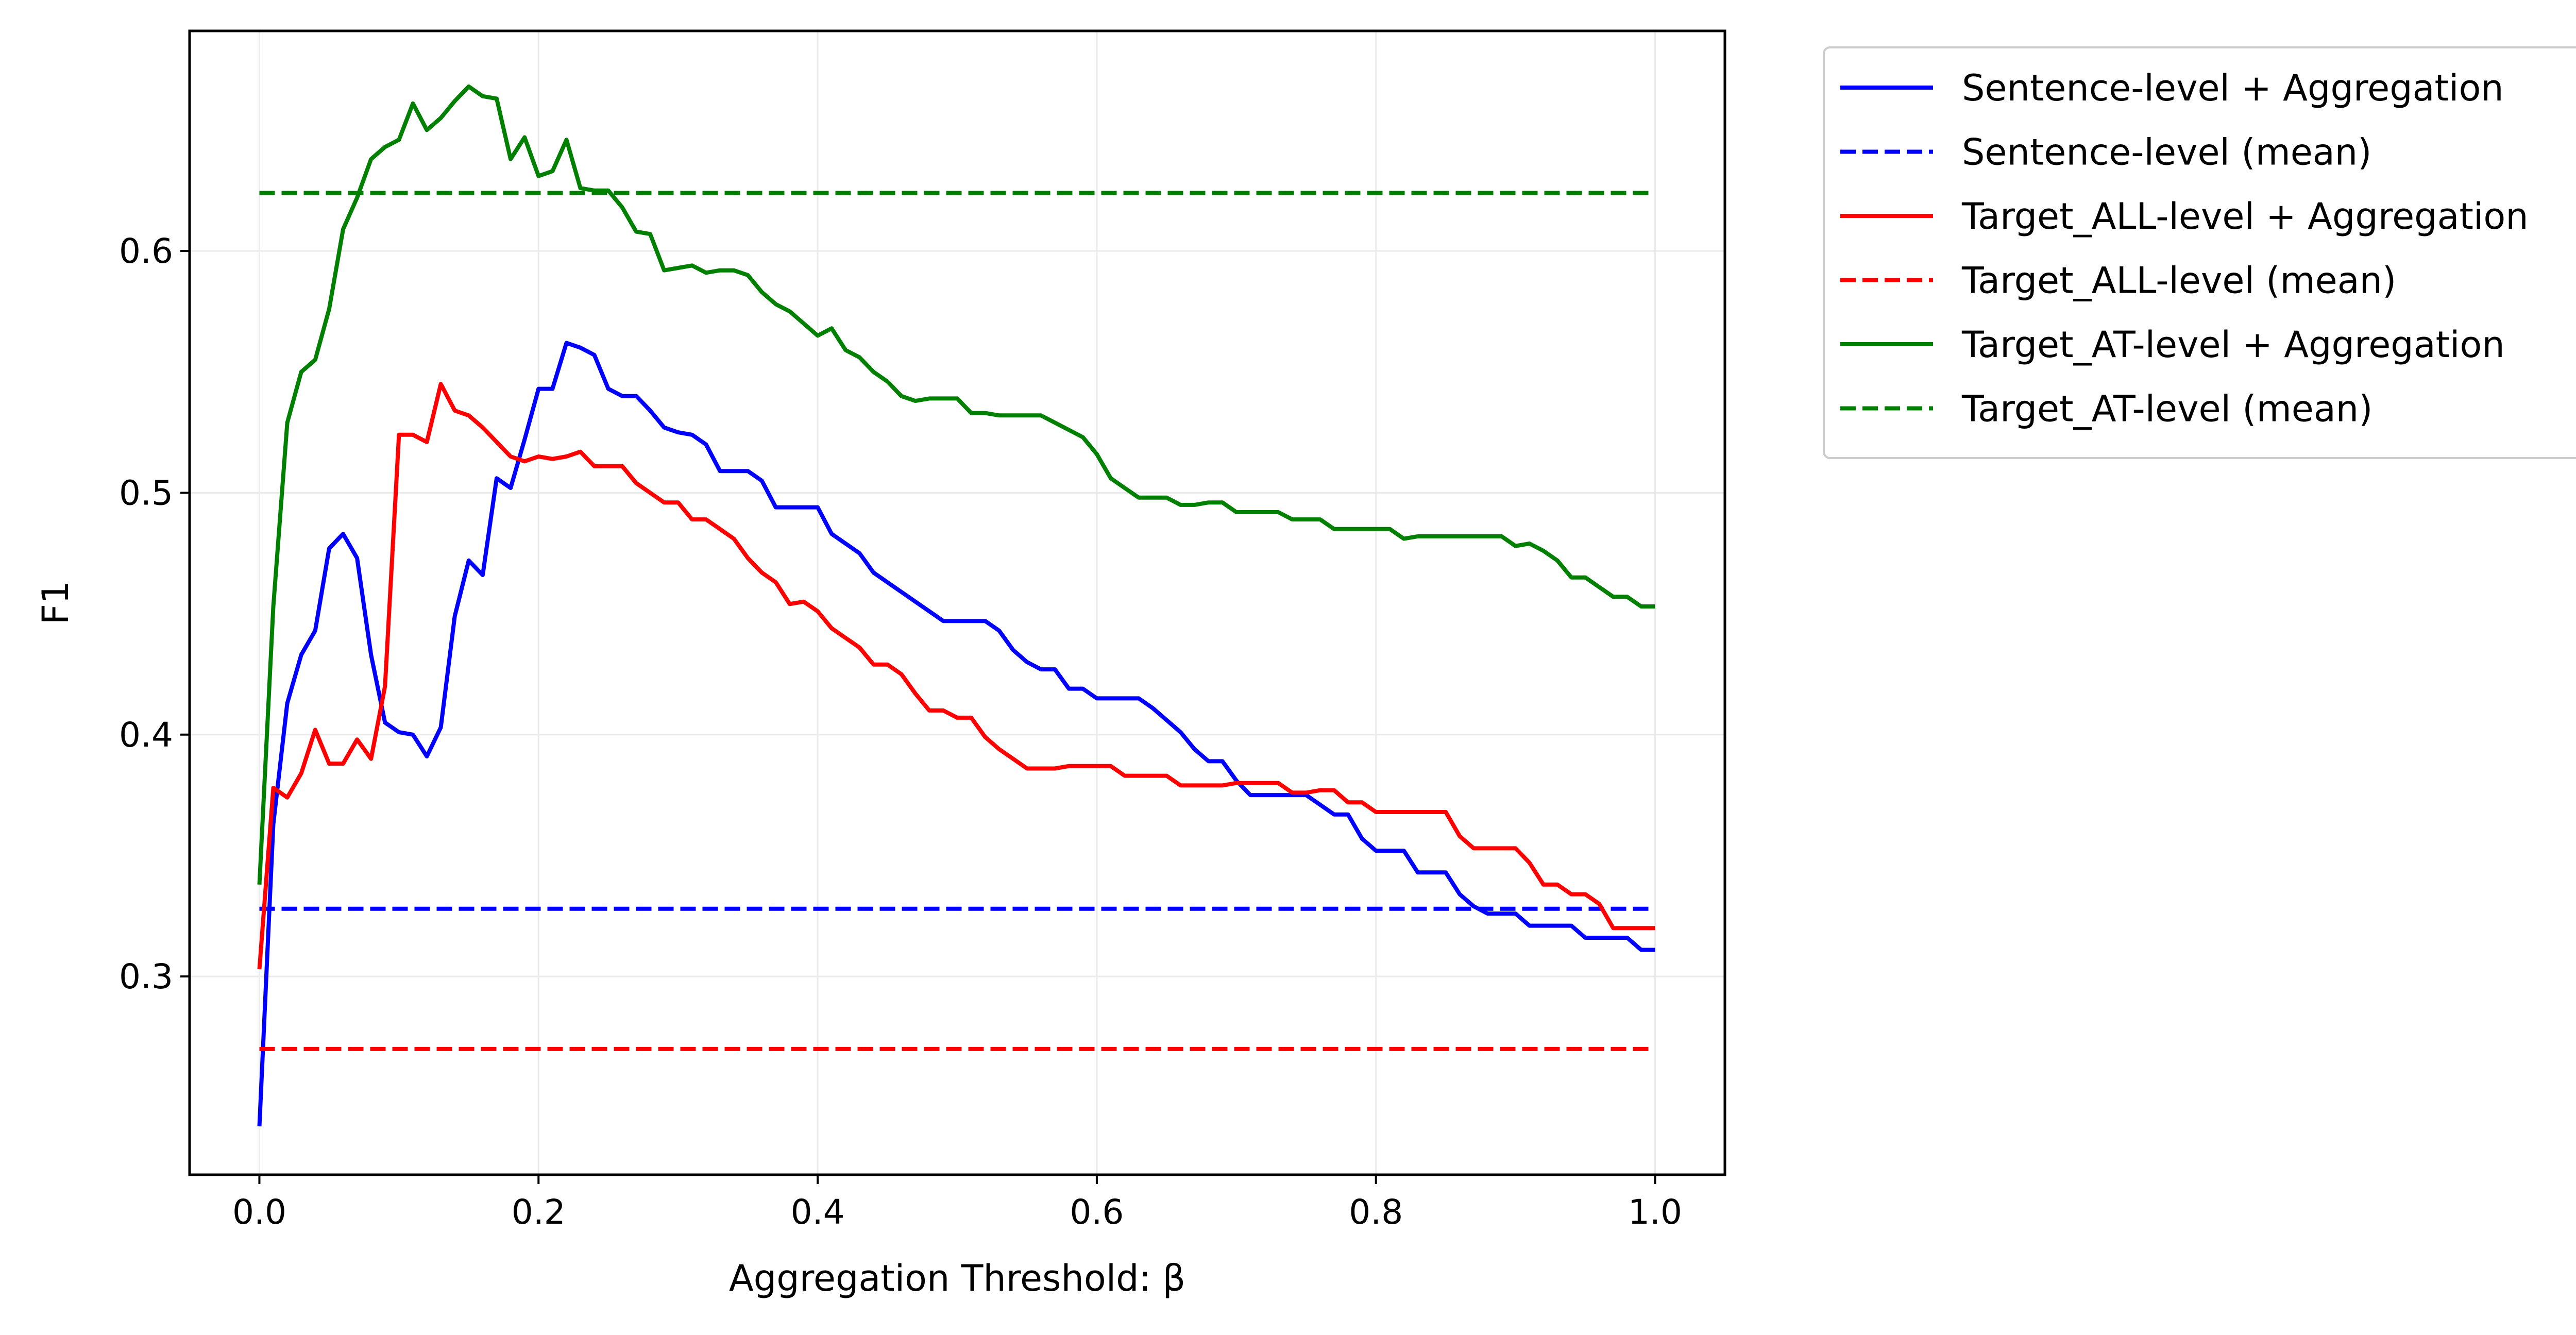  I want to click on y-tick-label: 0.5, so click(146, 493).